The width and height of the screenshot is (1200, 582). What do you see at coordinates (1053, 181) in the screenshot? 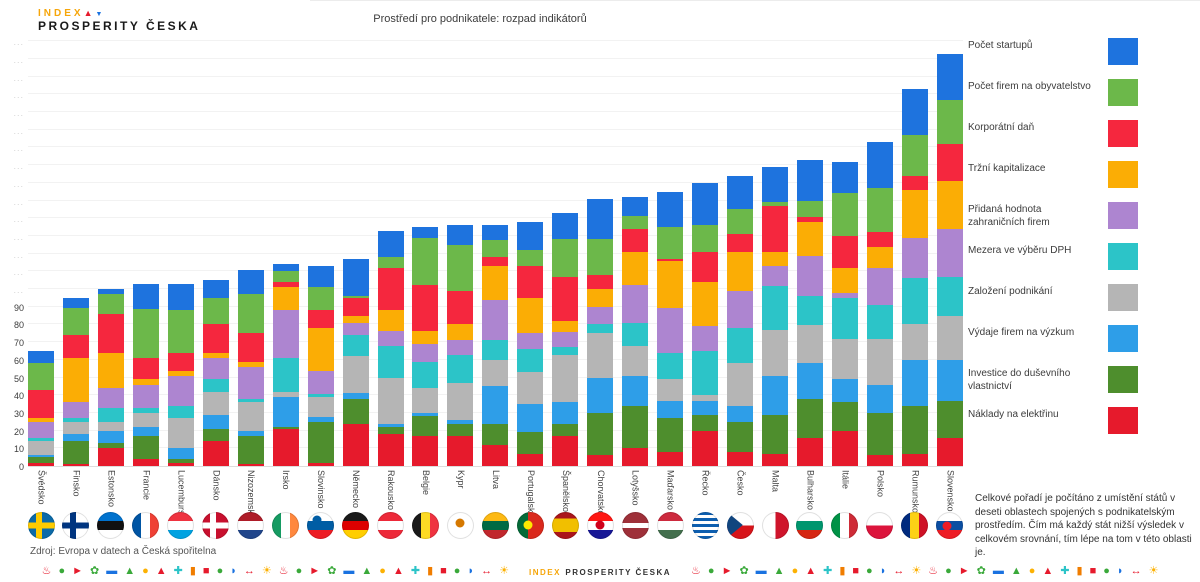
I see `legend-item-Tržní kapitalizace: Tržní kapitalizace` at bounding box center [1053, 181].